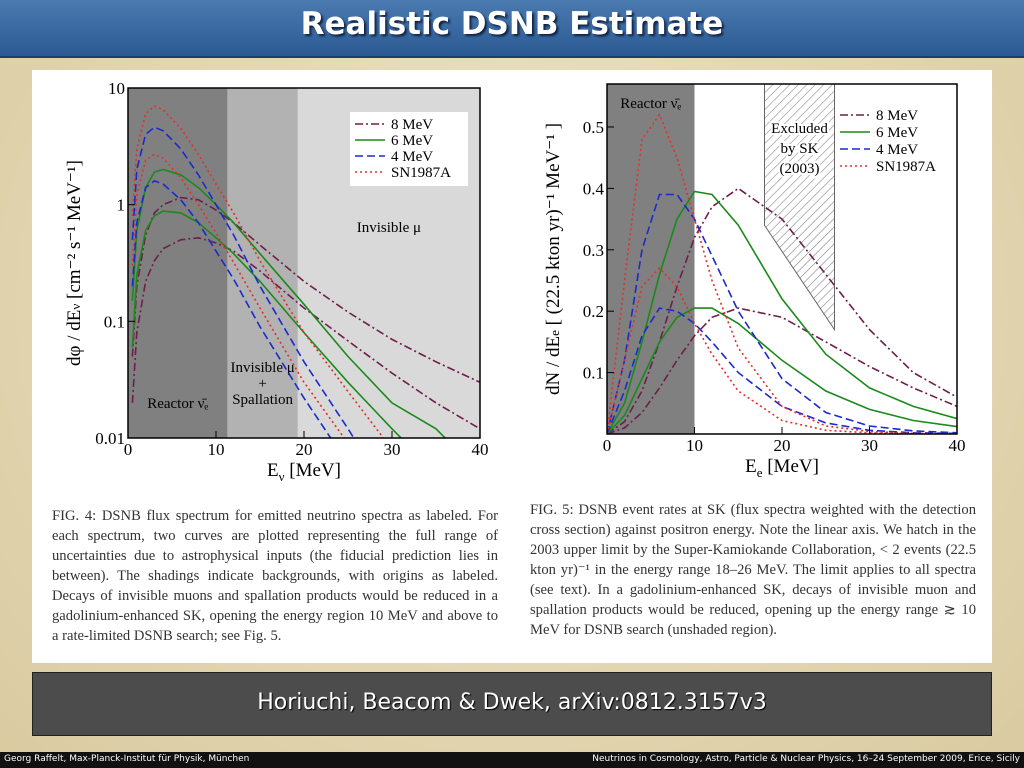 The width and height of the screenshot is (1024, 768). I want to click on y-tick-label: 10, so click(116, 88).